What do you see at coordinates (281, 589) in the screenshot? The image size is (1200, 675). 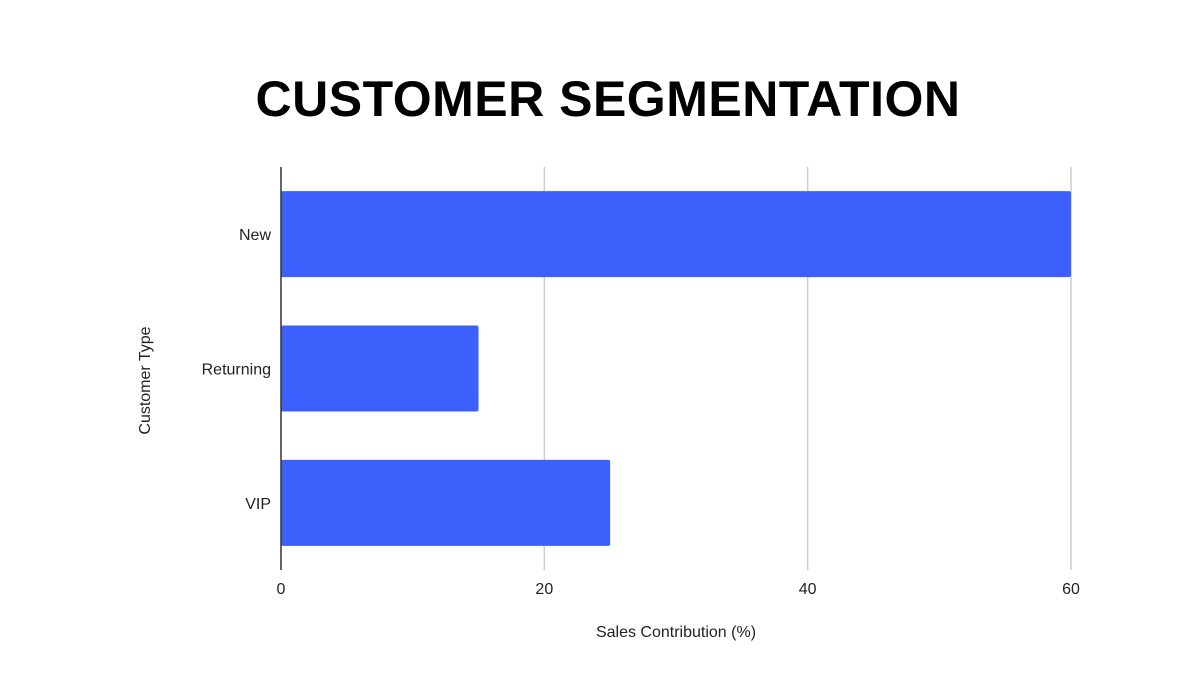 I see `x-tick-label: 0` at bounding box center [281, 589].